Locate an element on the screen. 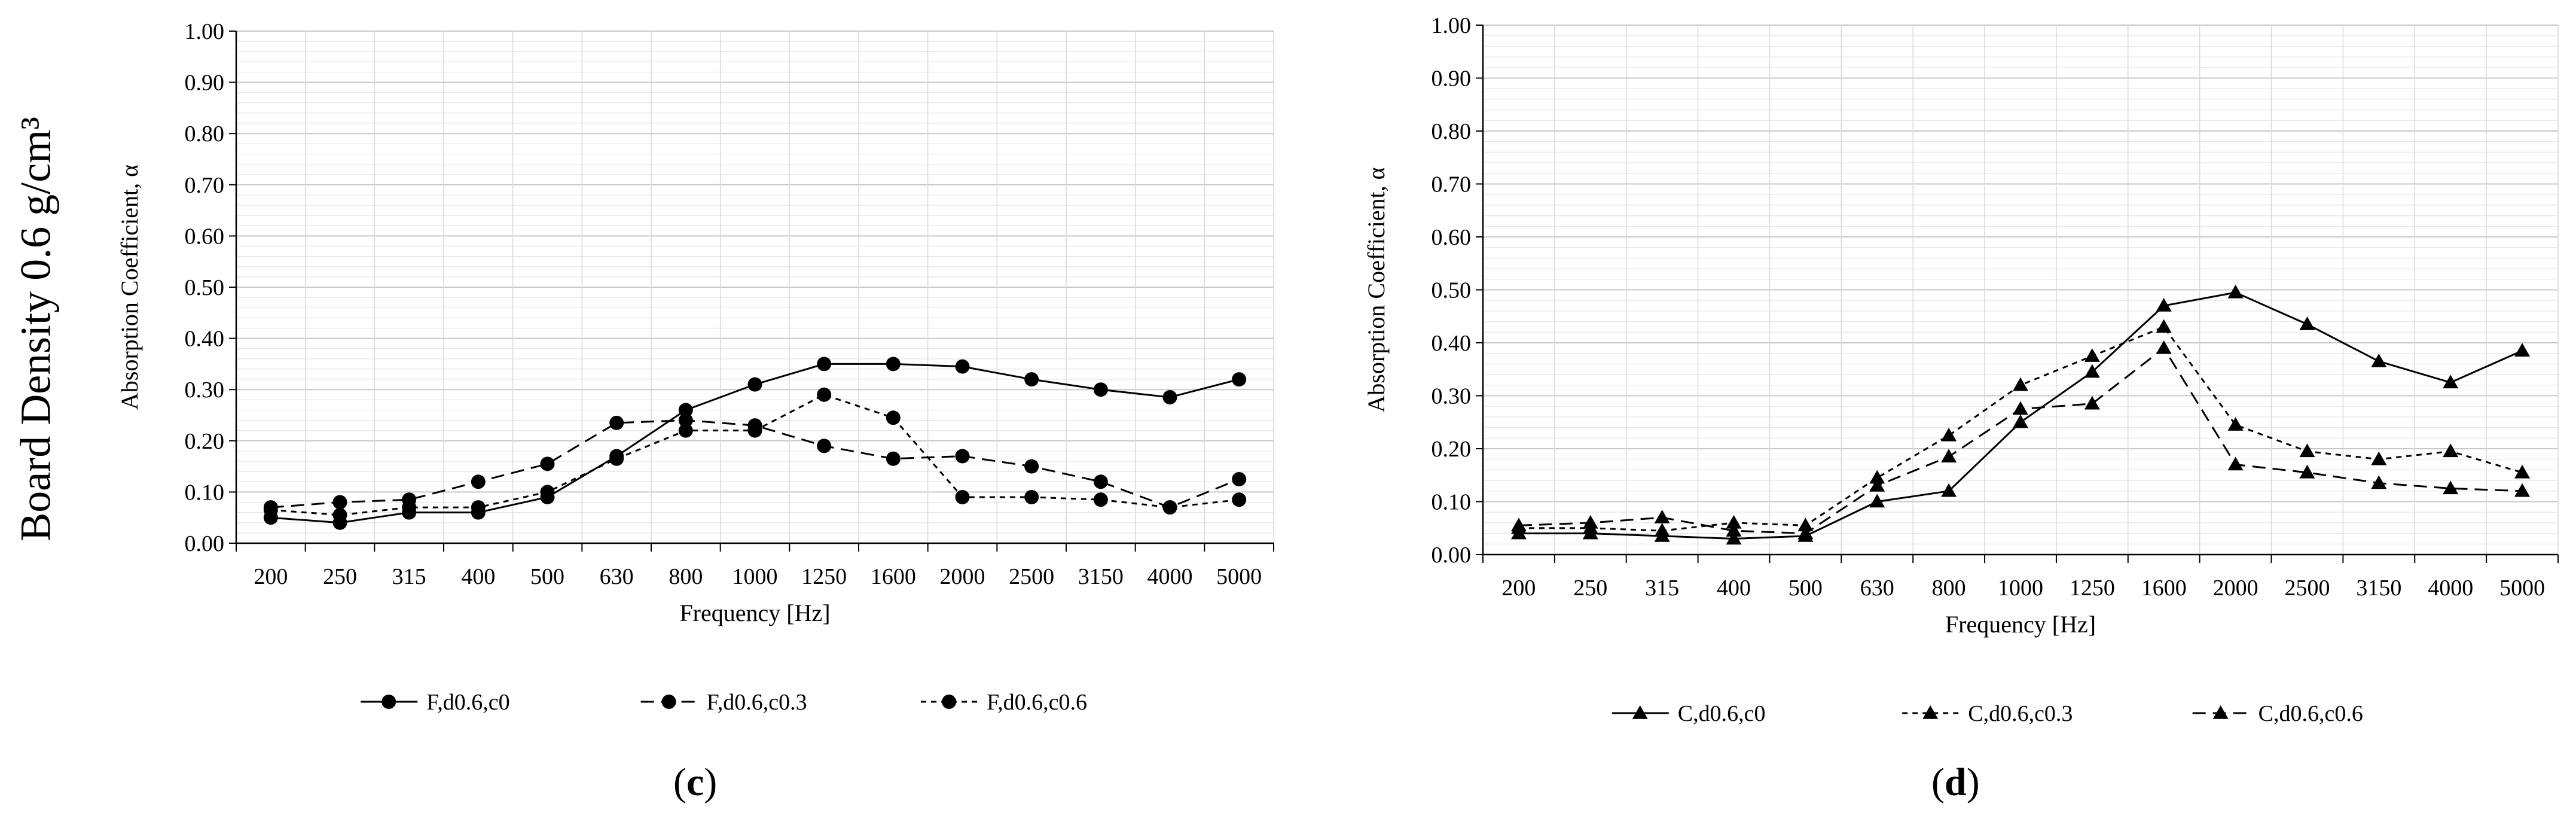 The width and height of the screenshot is (2576, 822). x-tick-label: 4000 is located at coordinates (1170, 576).